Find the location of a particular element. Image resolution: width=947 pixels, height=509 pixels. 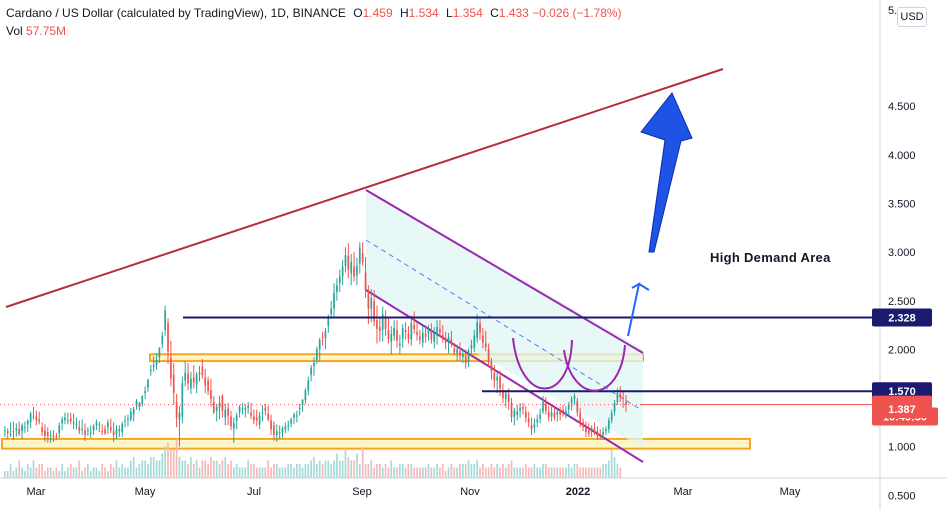

y-tick-label: 2.500 is located at coordinates (902, 302).